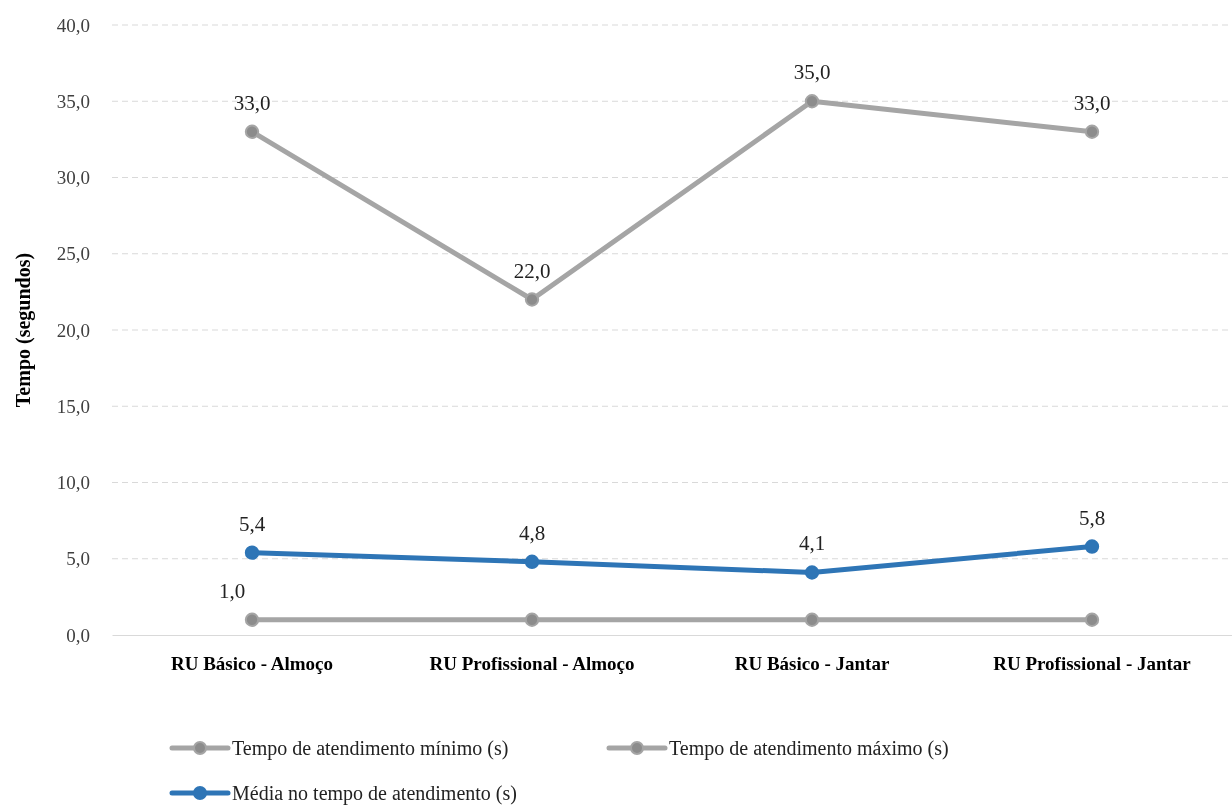  What do you see at coordinates (73, 330) in the screenshot?
I see `y-tick-label: 20,0` at bounding box center [73, 330].